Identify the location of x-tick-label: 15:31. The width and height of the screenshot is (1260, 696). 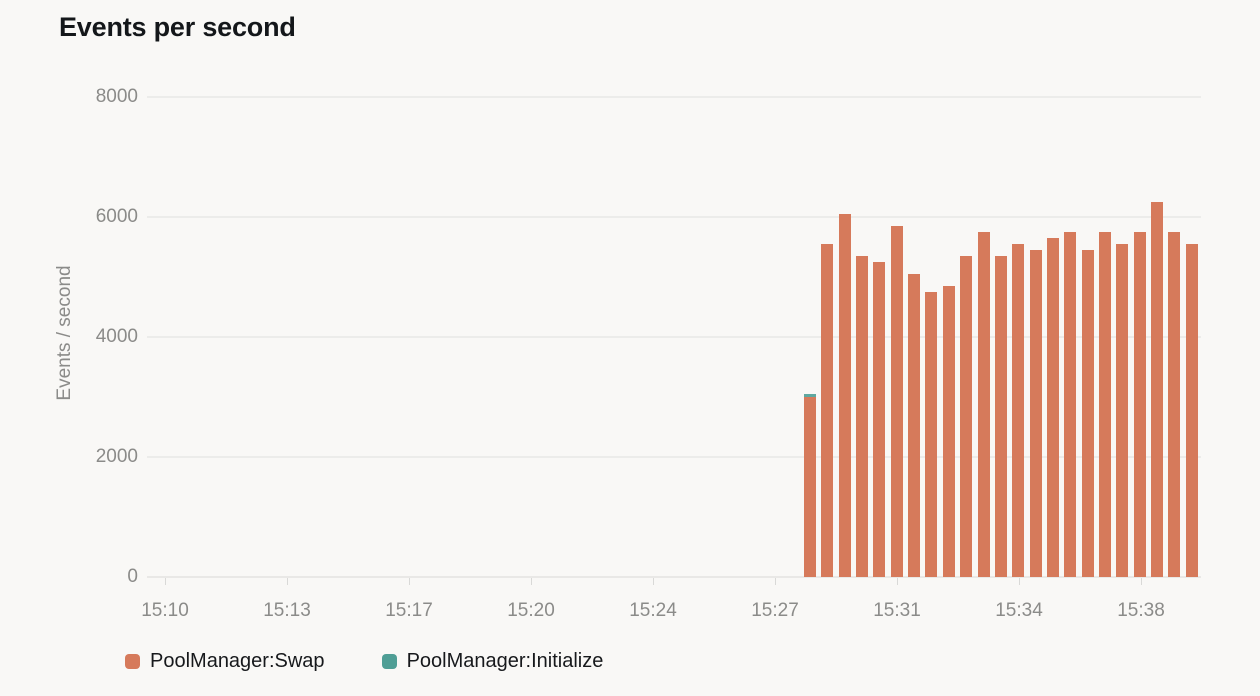
(897, 610).